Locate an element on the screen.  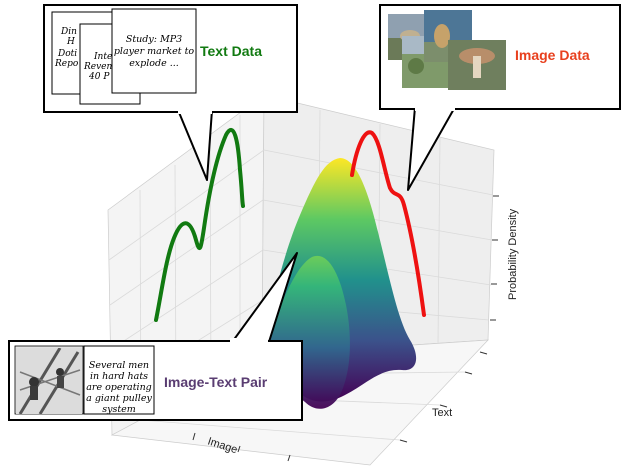
pair-photo is located at coordinates (49, 380).